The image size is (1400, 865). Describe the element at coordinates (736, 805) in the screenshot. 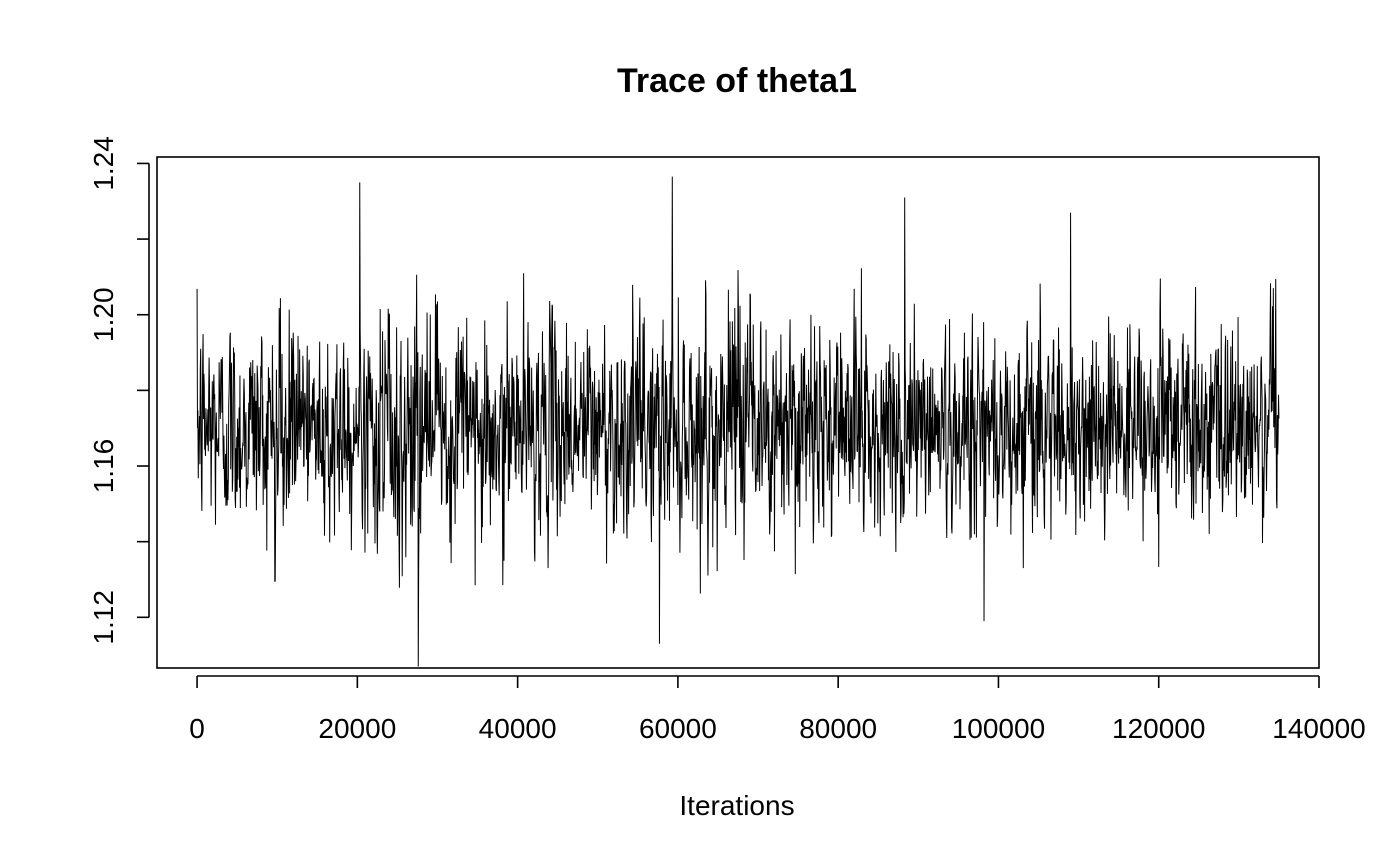

I see `x-axis-label: Iterations` at that location.